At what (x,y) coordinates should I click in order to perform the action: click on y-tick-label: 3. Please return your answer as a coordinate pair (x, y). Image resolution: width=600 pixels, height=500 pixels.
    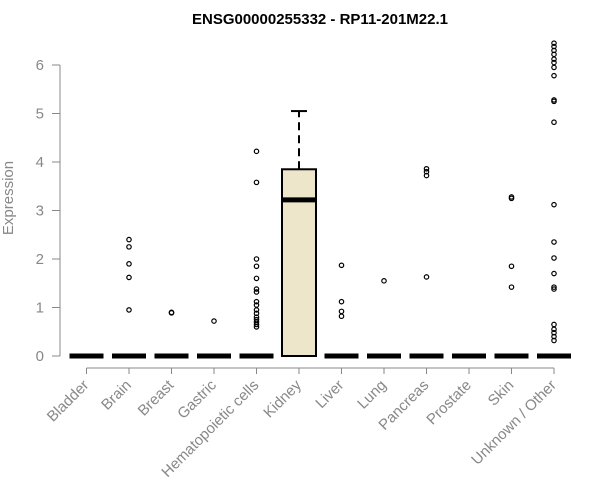
    Looking at the image, I should click on (40, 211).